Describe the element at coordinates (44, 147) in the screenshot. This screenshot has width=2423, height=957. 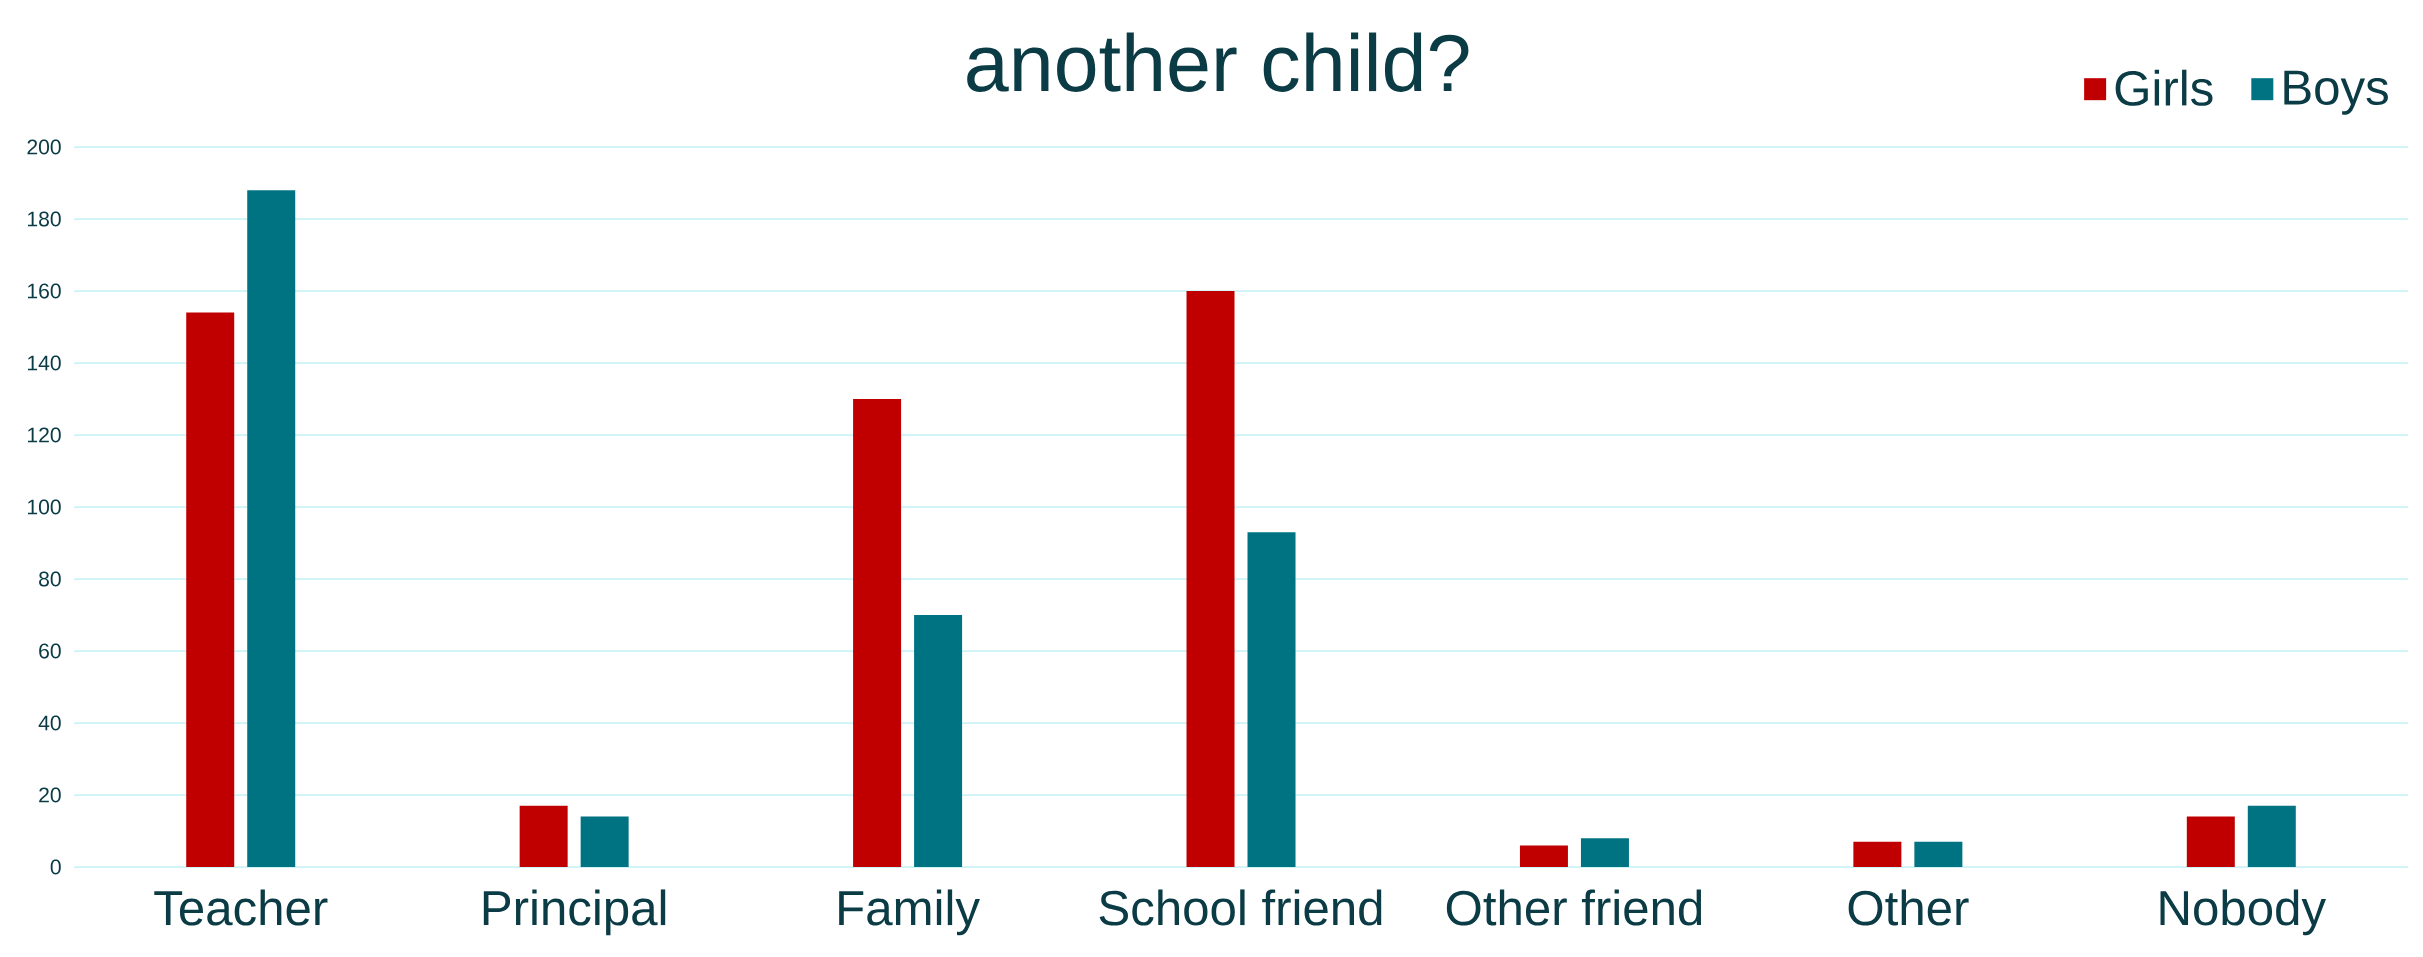
I see `y-tick-label: 200` at that location.